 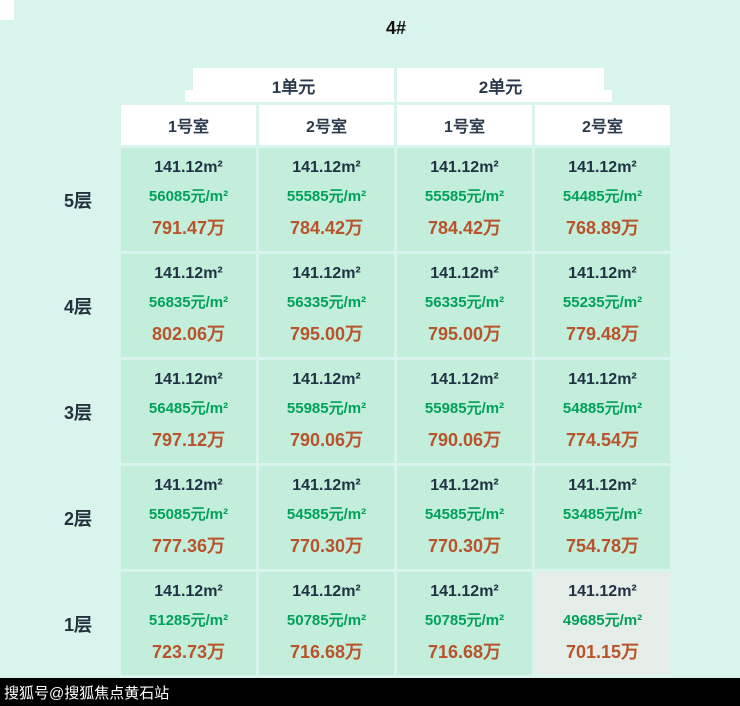 What do you see at coordinates (602, 546) in the screenshot?
I see `total-price-value: 754.78万` at bounding box center [602, 546].